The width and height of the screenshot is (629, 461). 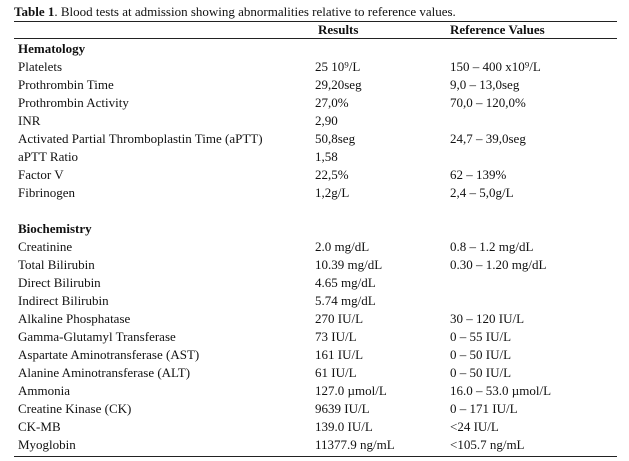 I want to click on test-name: CK-MB, so click(x=39, y=426).